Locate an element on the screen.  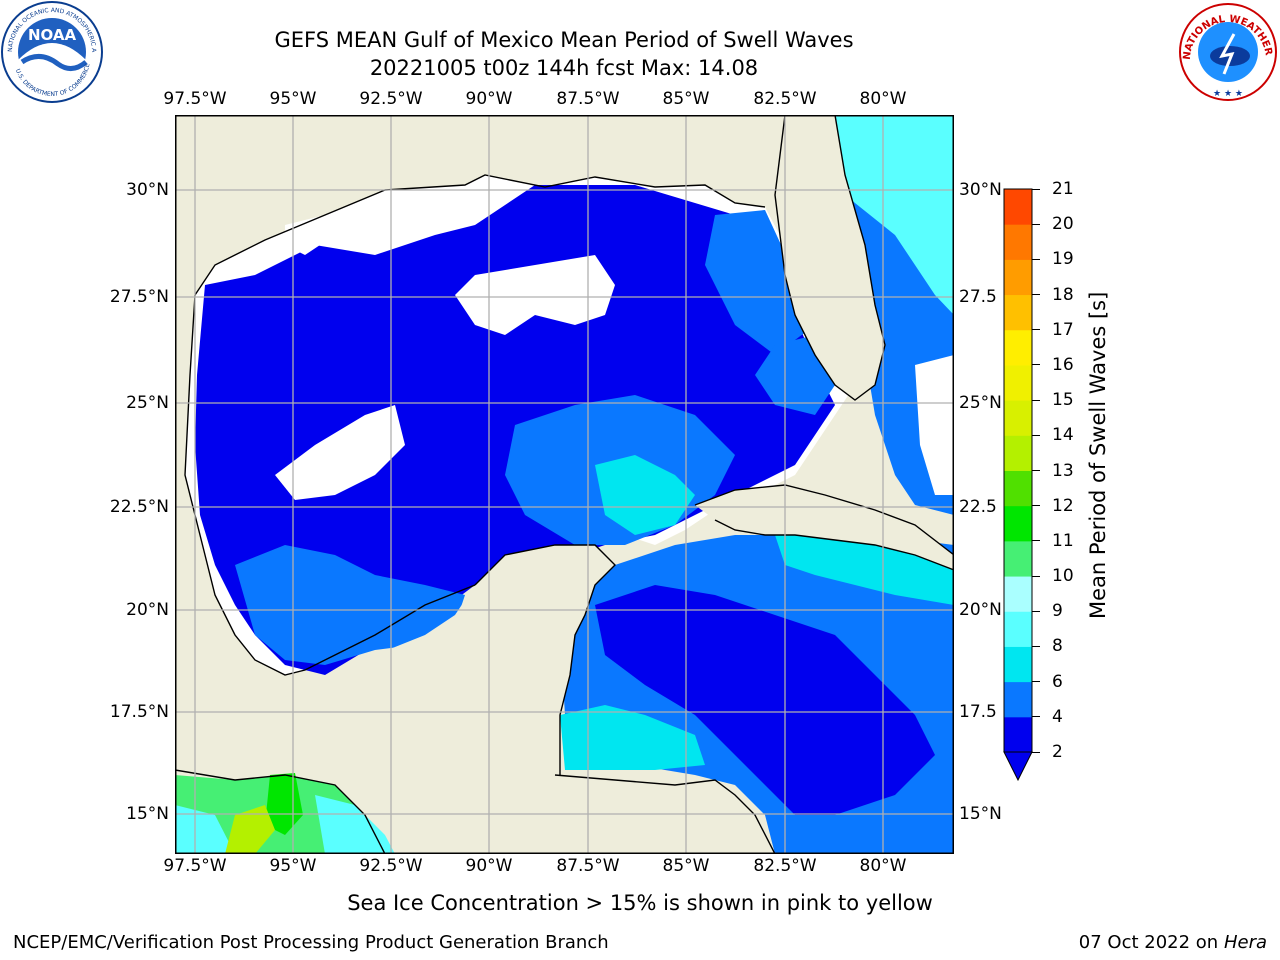
colorbar-label: Mean Period of Swell Waves [s] is located at coordinates (1098, 455).